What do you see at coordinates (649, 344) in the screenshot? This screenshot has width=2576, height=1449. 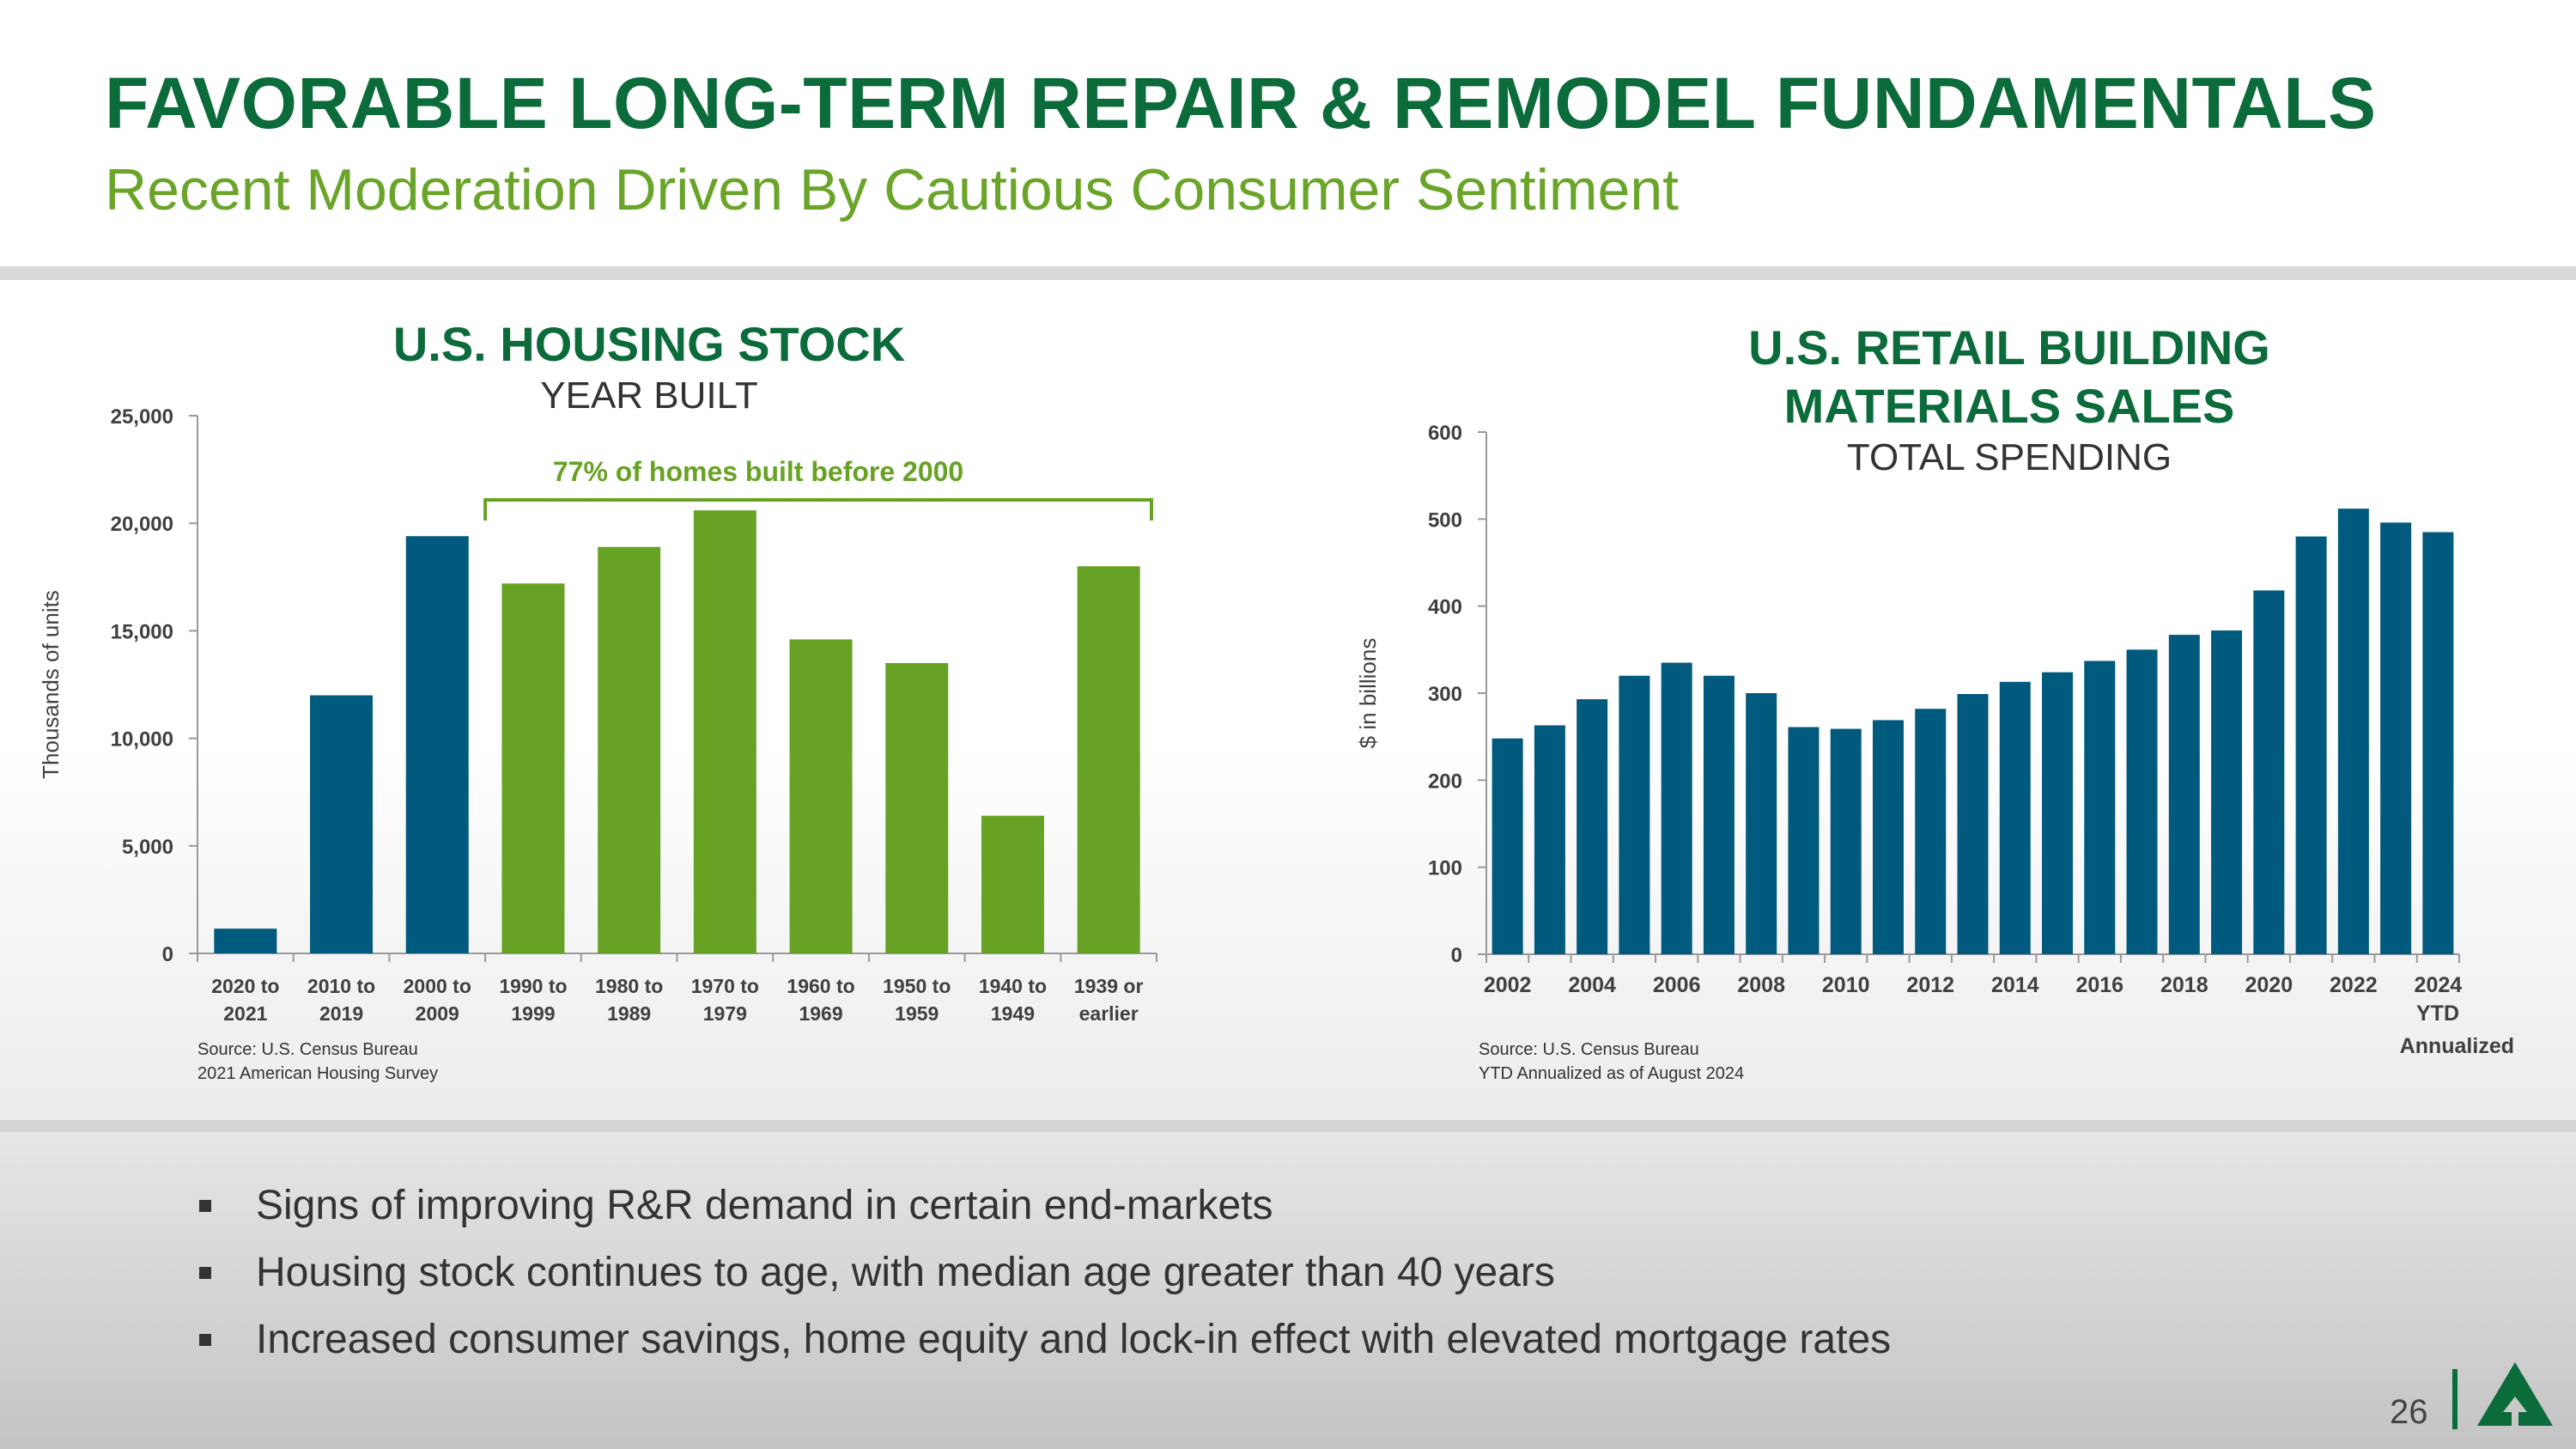 I see `housing-chart-title: U.S. HOUSING STOCK` at bounding box center [649, 344].